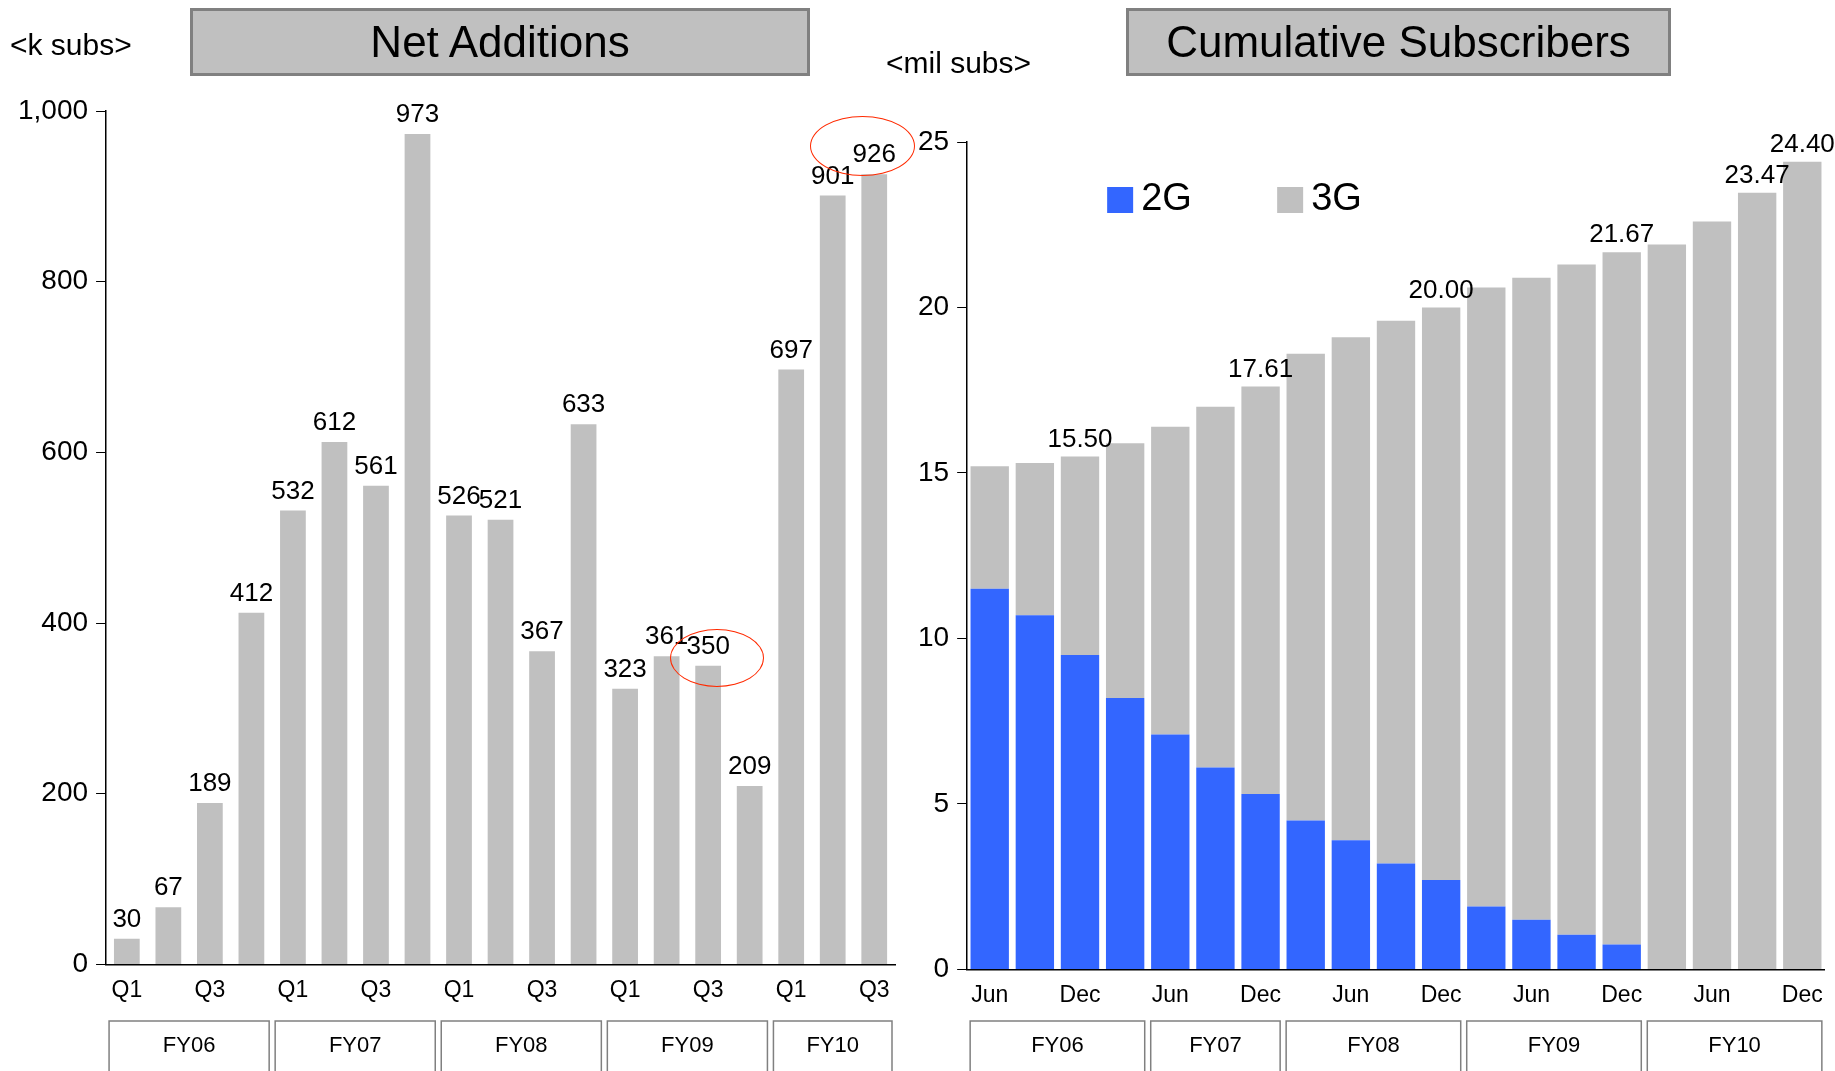 This screenshot has width=1835, height=1071. Describe the element at coordinates (500, 42) in the screenshot. I see `chart-title: Net Additions` at that location.